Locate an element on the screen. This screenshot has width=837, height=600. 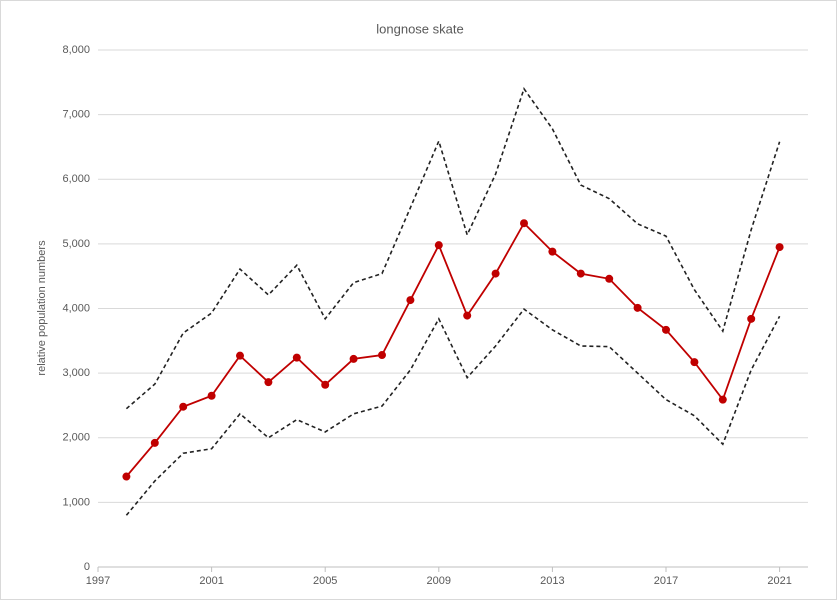
x-tick-label: 2001 is located at coordinates (211, 581).